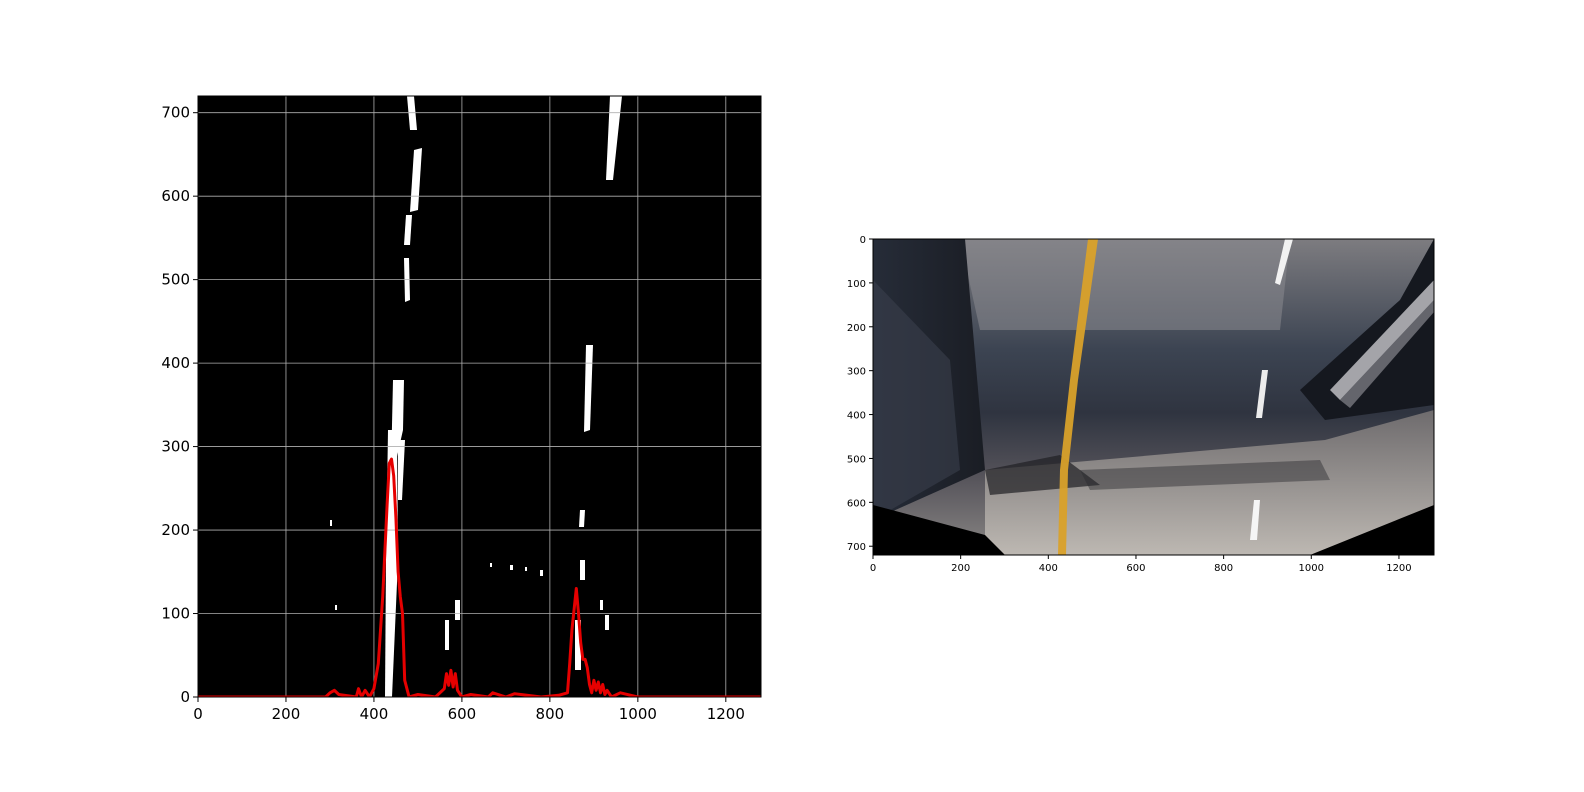  I want to click on warped-road-image, so click(1153, 397).